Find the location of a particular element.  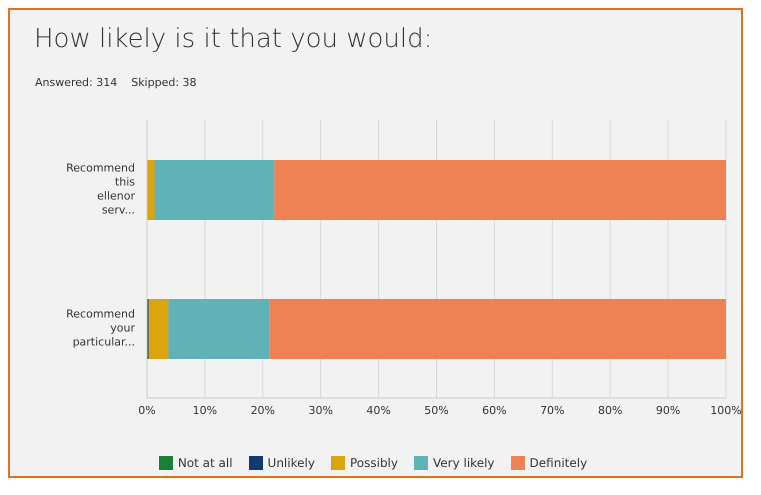

x-tick-label: 10% is located at coordinates (205, 410).